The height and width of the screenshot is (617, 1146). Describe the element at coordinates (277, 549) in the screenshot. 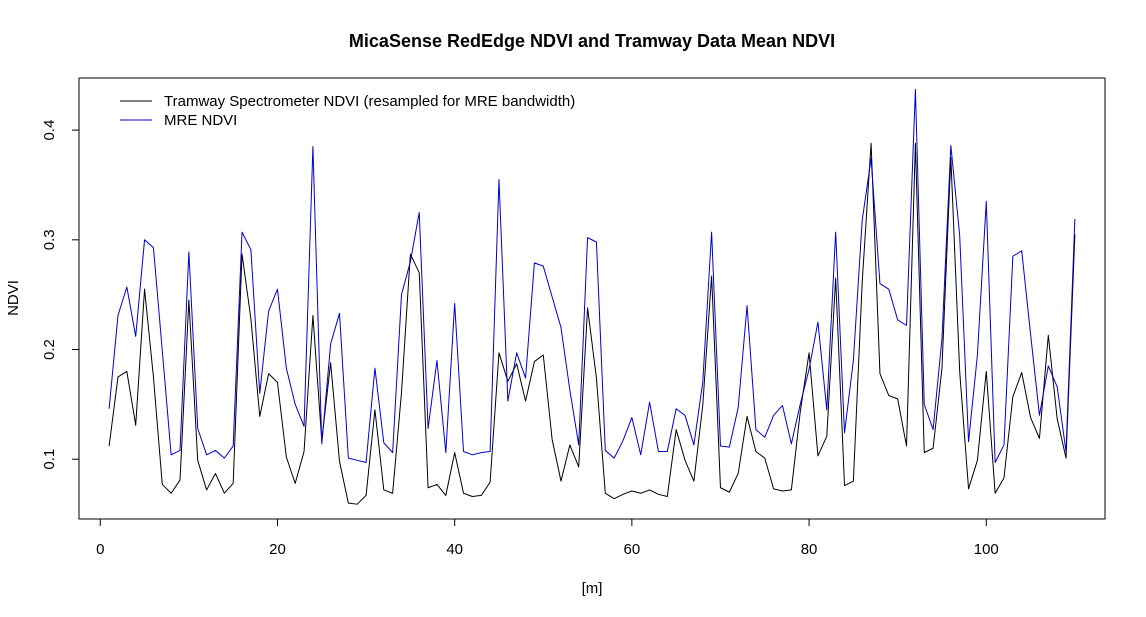

I see `x-tick-label: 20` at that location.